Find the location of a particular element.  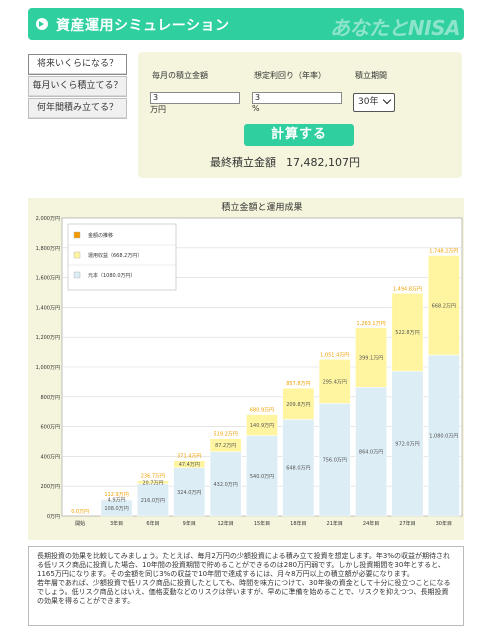

nisa-logo: あなたとNISA is located at coordinates (395, 28).